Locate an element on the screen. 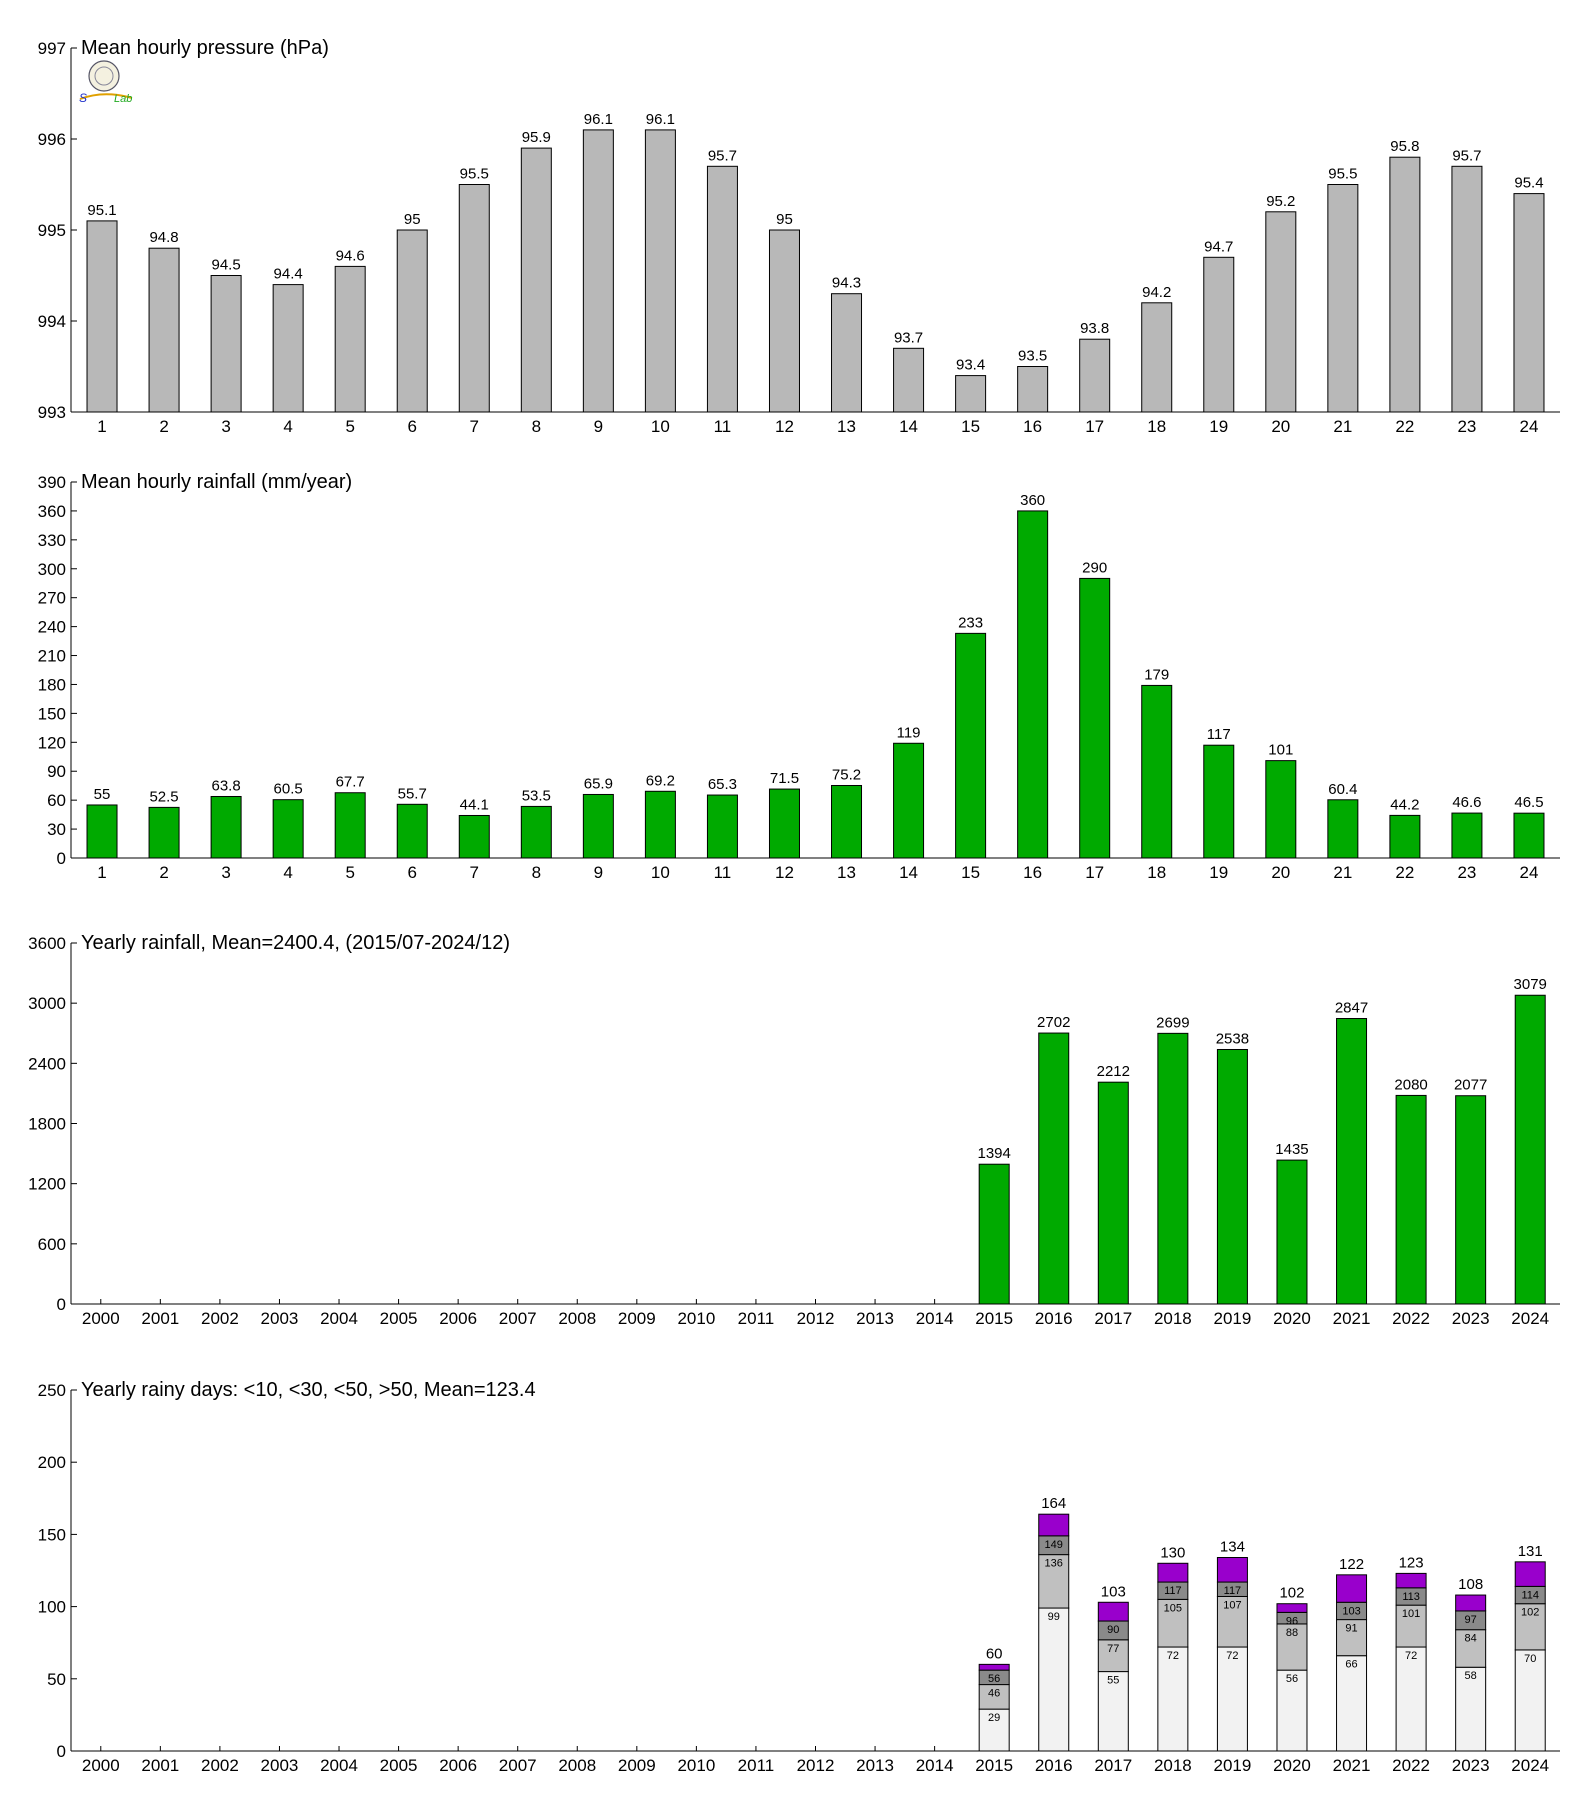 This screenshot has width=1580, height=1800. y-tick-label: 270 is located at coordinates (52, 598).